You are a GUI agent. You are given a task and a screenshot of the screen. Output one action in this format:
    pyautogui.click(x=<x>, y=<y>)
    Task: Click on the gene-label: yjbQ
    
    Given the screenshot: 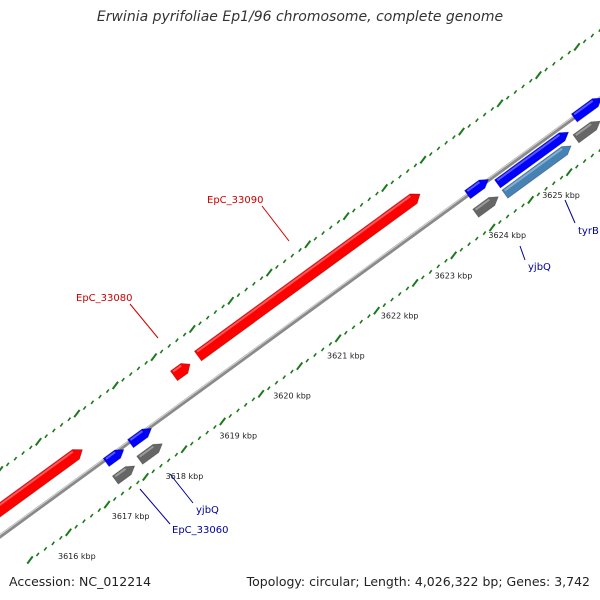 What is the action you would take?
    pyautogui.click(x=207, y=510)
    